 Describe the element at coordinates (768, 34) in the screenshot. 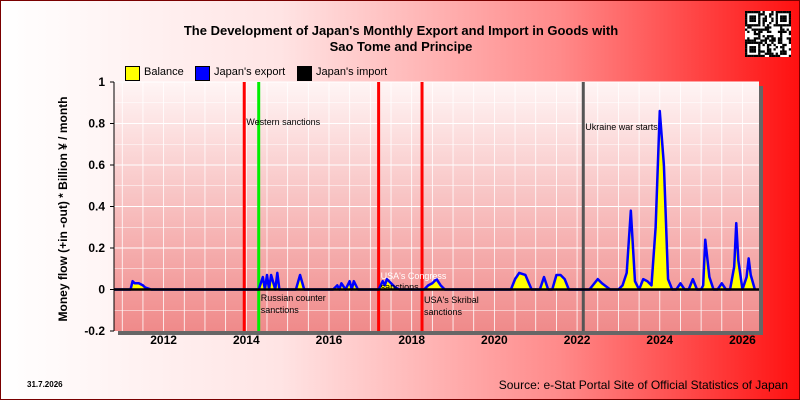

I see `qr-code-icon` at that location.